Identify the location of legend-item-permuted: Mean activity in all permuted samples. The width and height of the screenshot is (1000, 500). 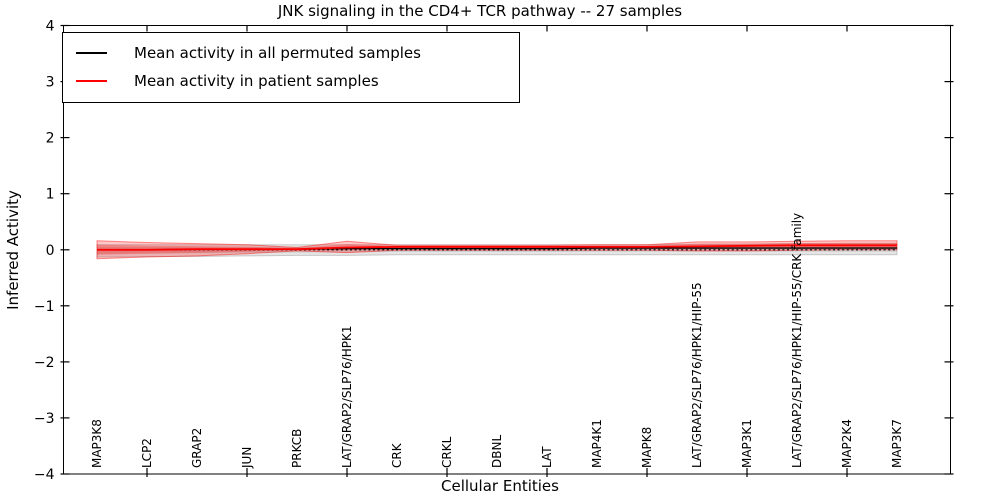
(291, 53).